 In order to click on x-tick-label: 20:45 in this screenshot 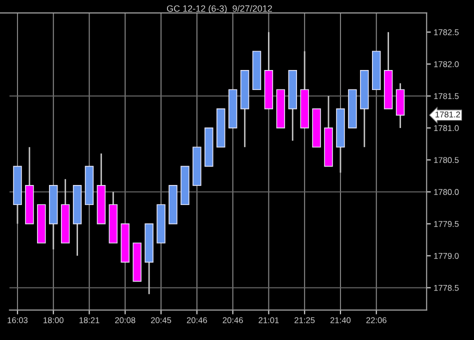, I will do `click(161, 320)`.